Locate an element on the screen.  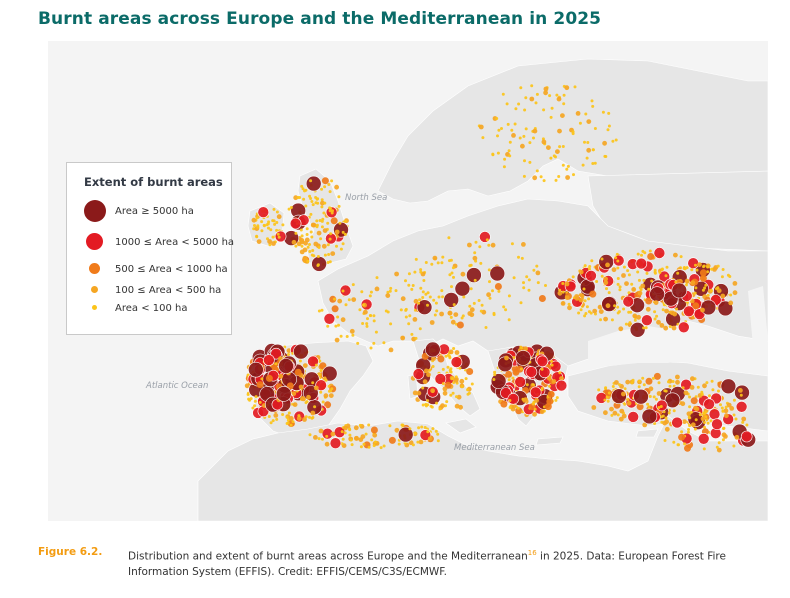
footnote-ref: 16 is located at coordinates (532, 553).